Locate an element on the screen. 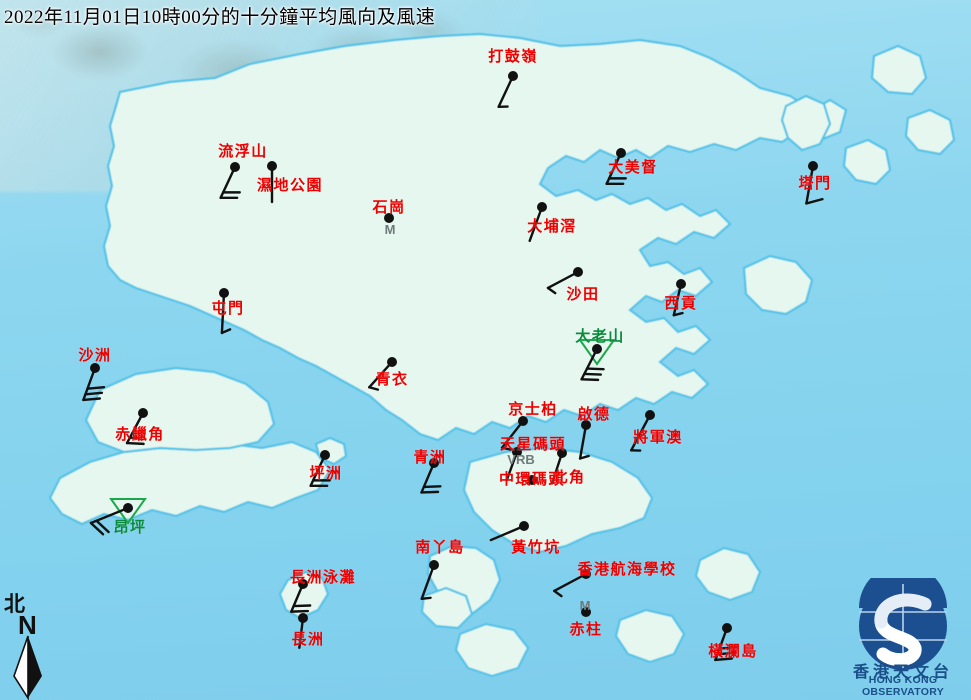  station-dot-lau-fau-shan is located at coordinates (235, 167).